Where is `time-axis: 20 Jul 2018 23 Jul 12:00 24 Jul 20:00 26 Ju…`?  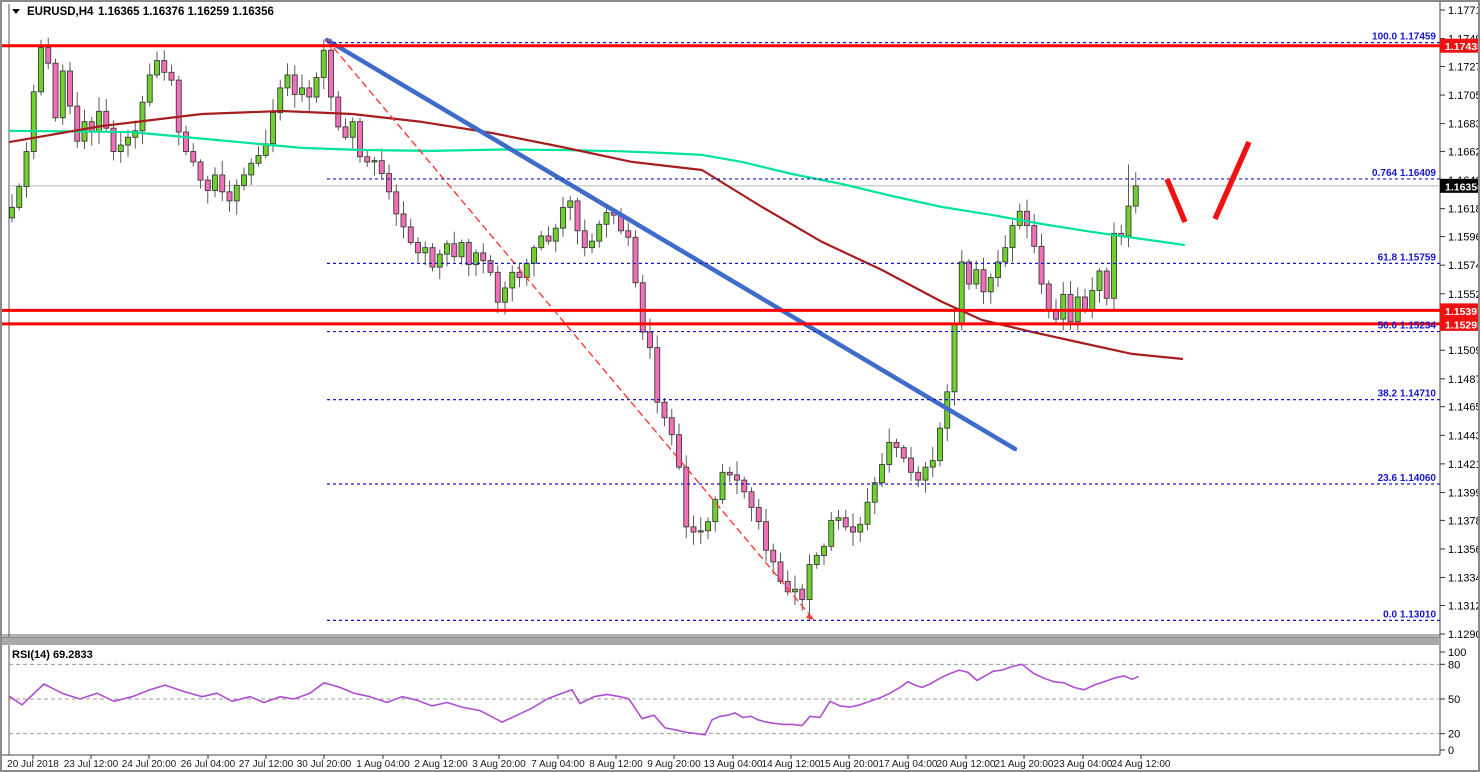
time-axis: 20 Jul 2018 23 Jul 12:00 24 Jul 20:00 26 Ju… is located at coordinates (589, 762).